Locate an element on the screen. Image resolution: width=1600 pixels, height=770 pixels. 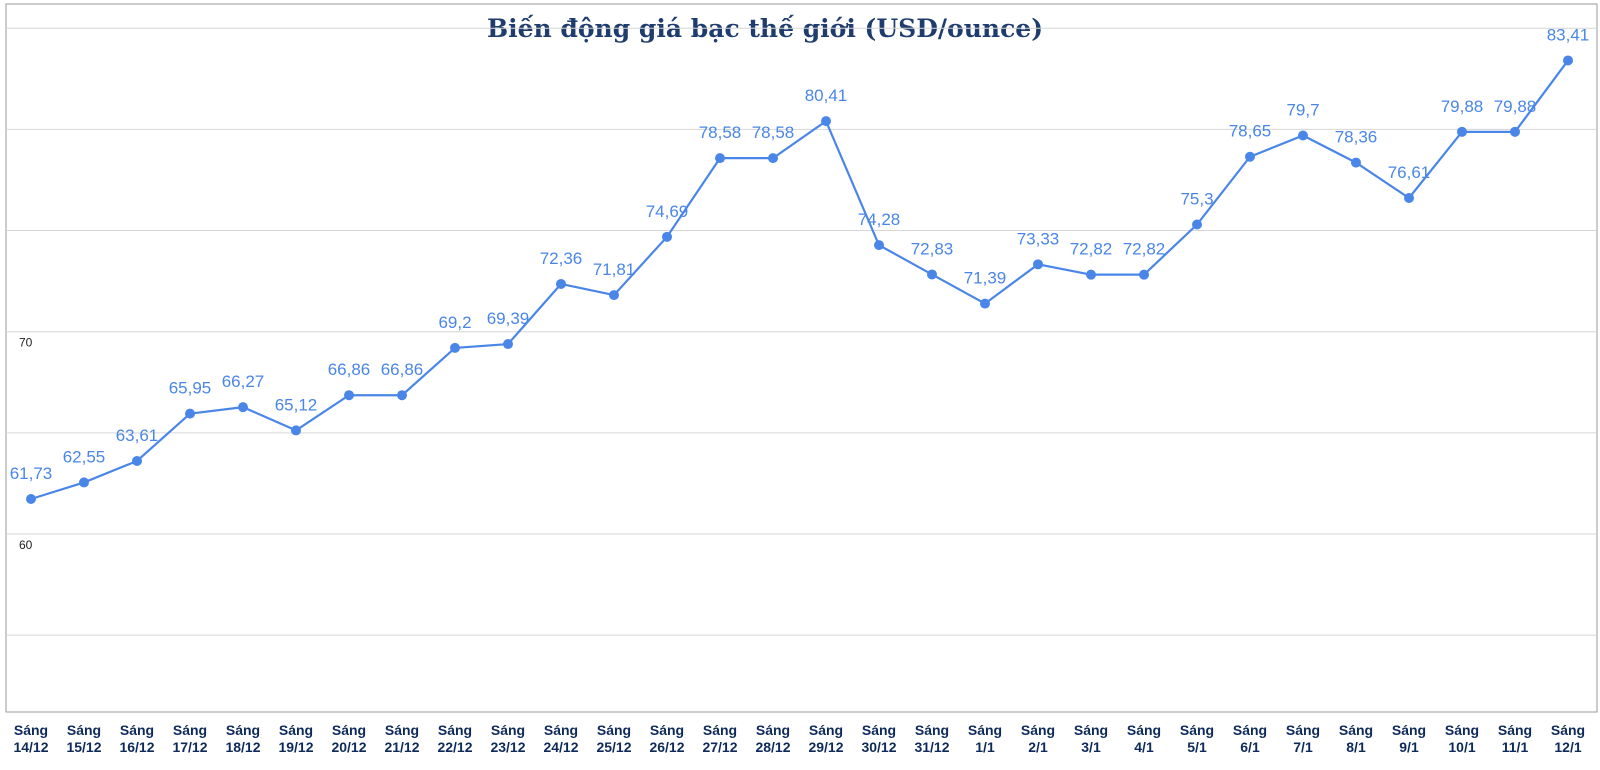
x-tick-label: Sáng 16/12 is located at coordinates (136, 738).